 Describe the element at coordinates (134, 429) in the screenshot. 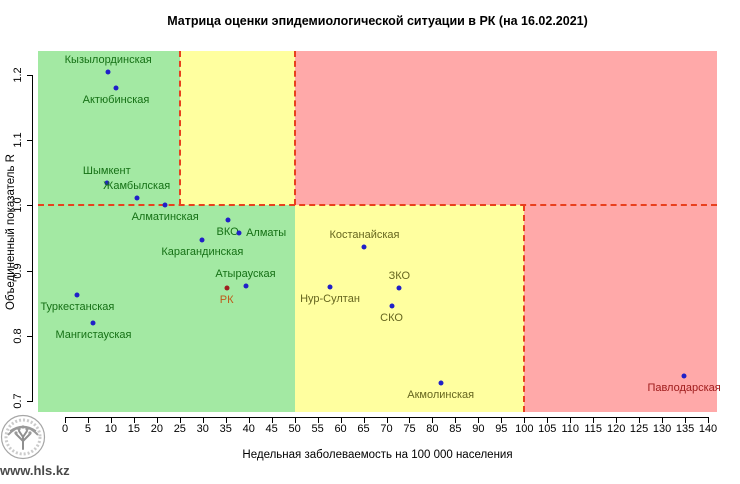

I see `x-axis-tick-label: 15` at that location.